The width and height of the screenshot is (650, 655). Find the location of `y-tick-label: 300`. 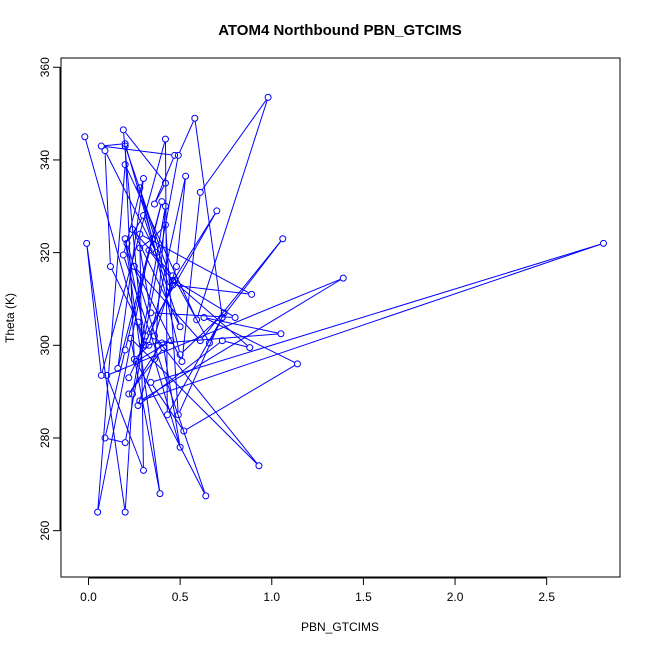

y-tick-label: 300 is located at coordinates (45, 345).